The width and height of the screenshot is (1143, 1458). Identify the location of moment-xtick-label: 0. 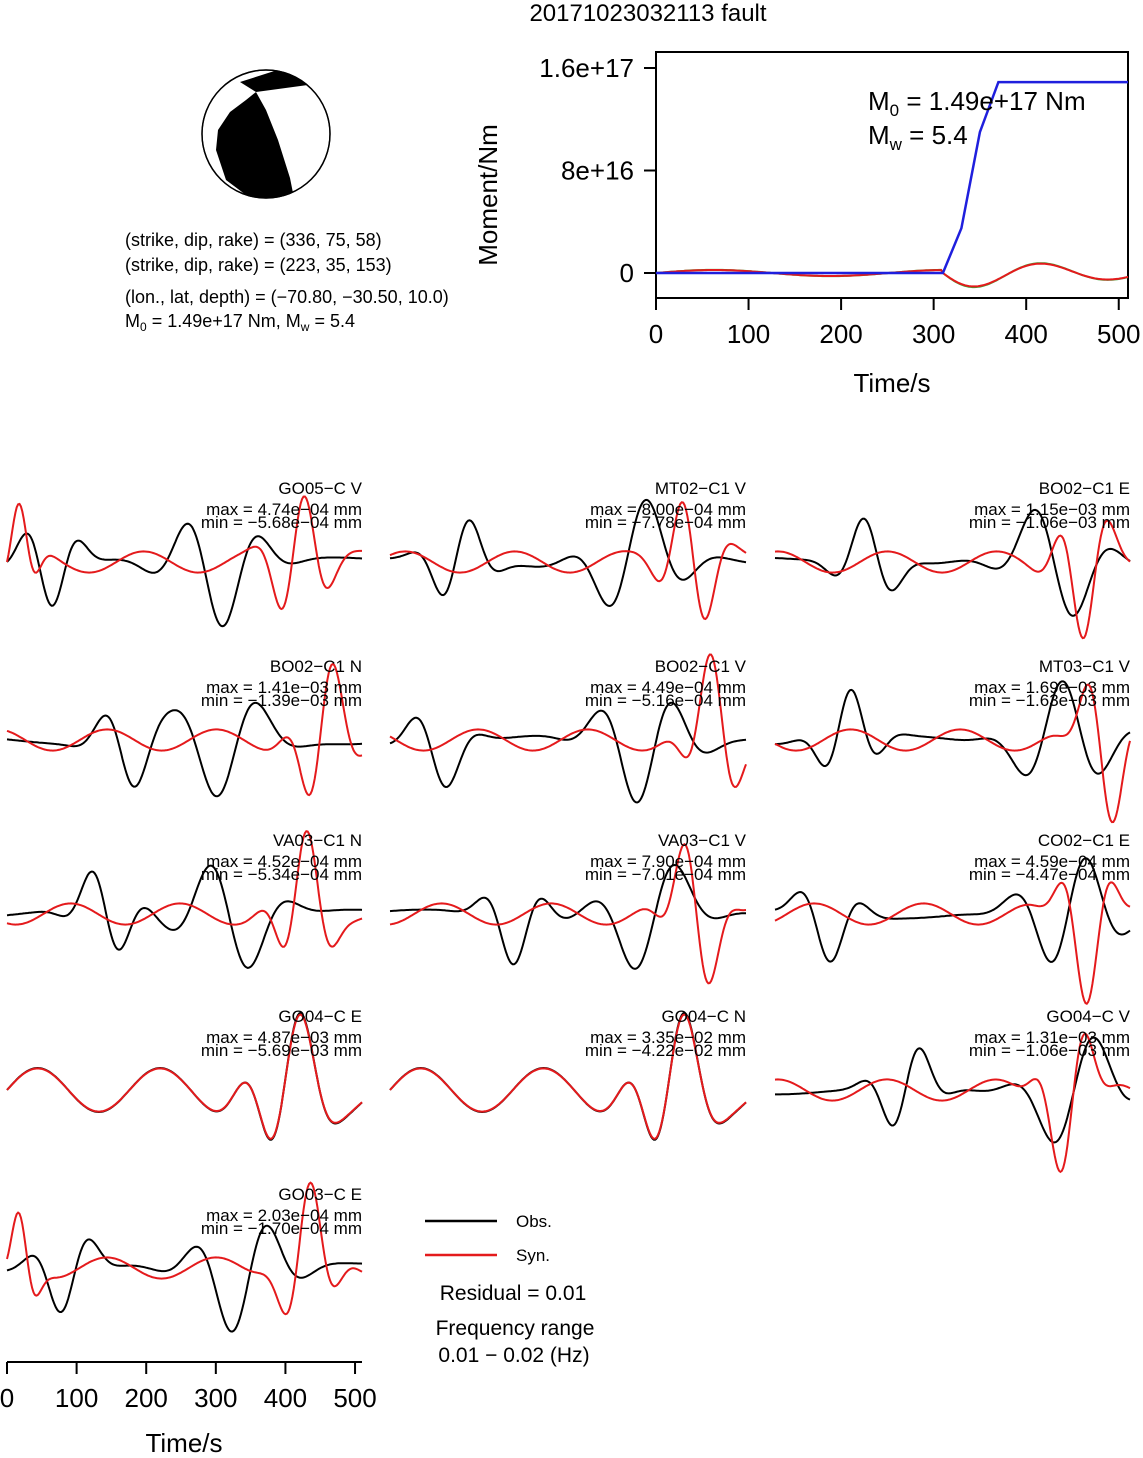
(656, 334).